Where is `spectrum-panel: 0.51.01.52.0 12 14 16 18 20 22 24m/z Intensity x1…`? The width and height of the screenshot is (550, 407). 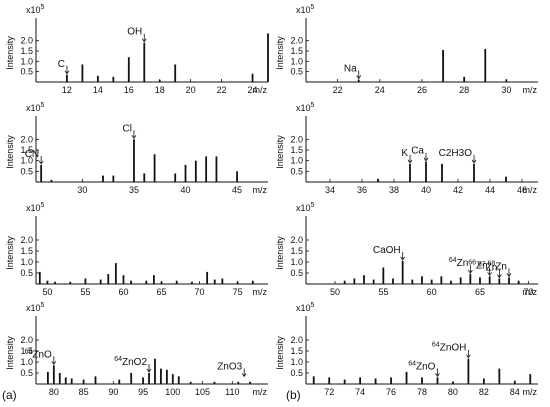
spectrum-panel: 0.51.01.52.0 12 14 16 18 20 22 24m/z Intensity x1… is located at coordinates (137, 49).